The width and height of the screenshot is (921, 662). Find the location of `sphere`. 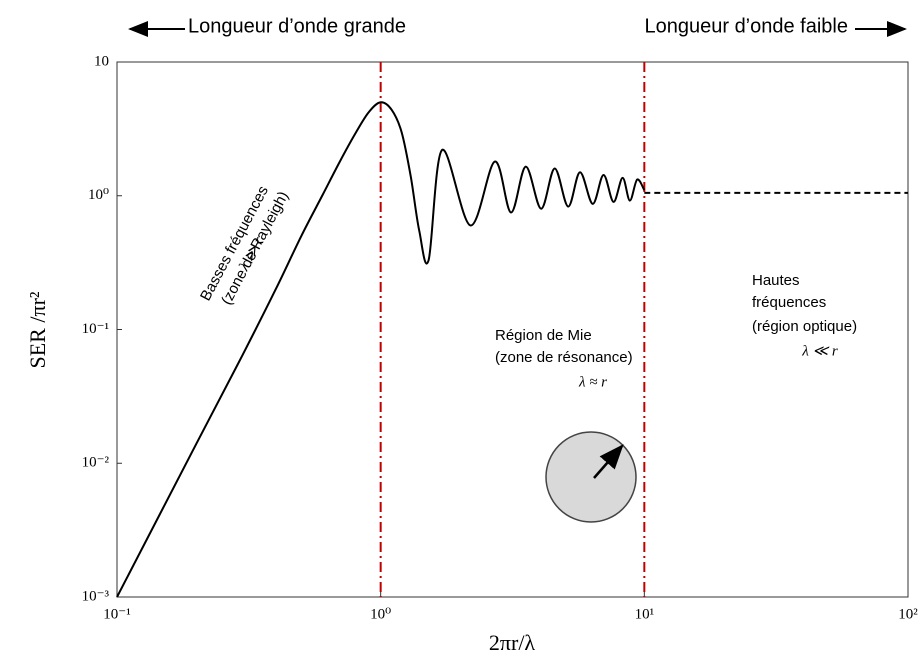

sphere is located at coordinates (591, 477).